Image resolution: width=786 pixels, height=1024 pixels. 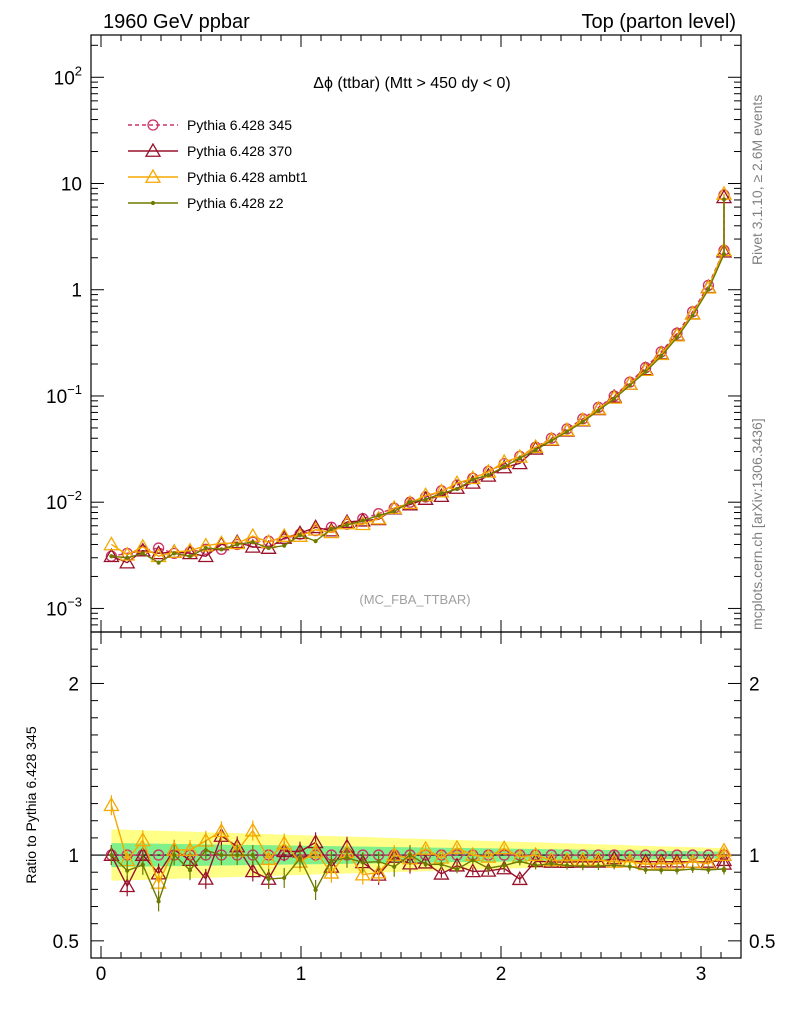 What do you see at coordinates (301, 974) in the screenshot?
I see `x-tick-label: 1` at bounding box center [301, 974].